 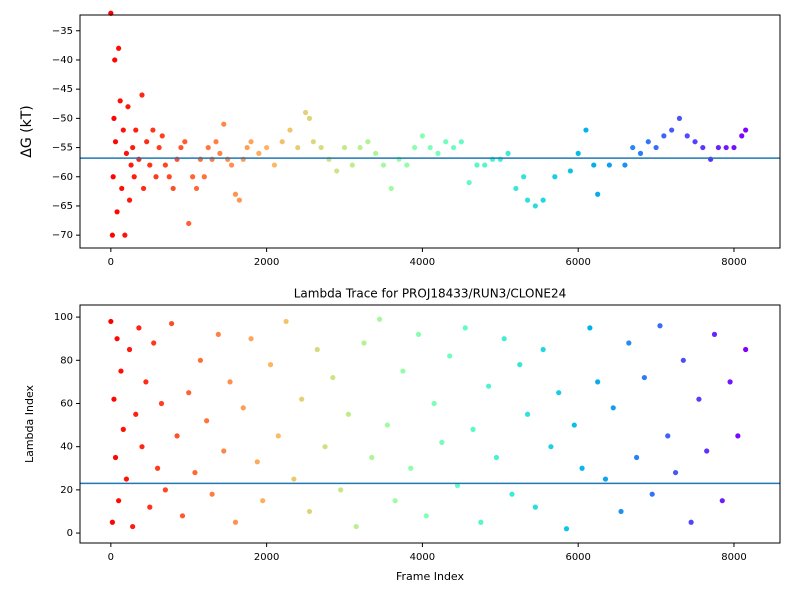 I want to click on x-tick-label: 8000, so click(x=733, y=557).